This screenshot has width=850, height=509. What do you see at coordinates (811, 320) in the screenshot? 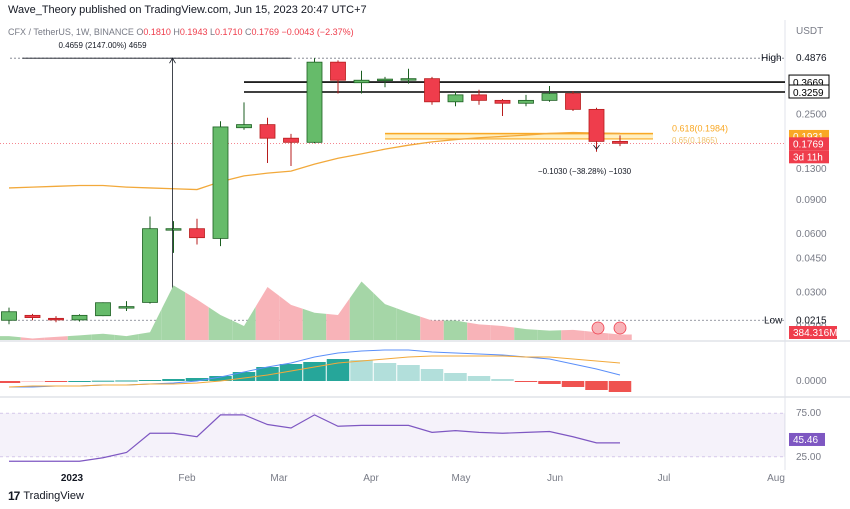
I see `low-value: 0.0215` at bounding box center [811, 320].